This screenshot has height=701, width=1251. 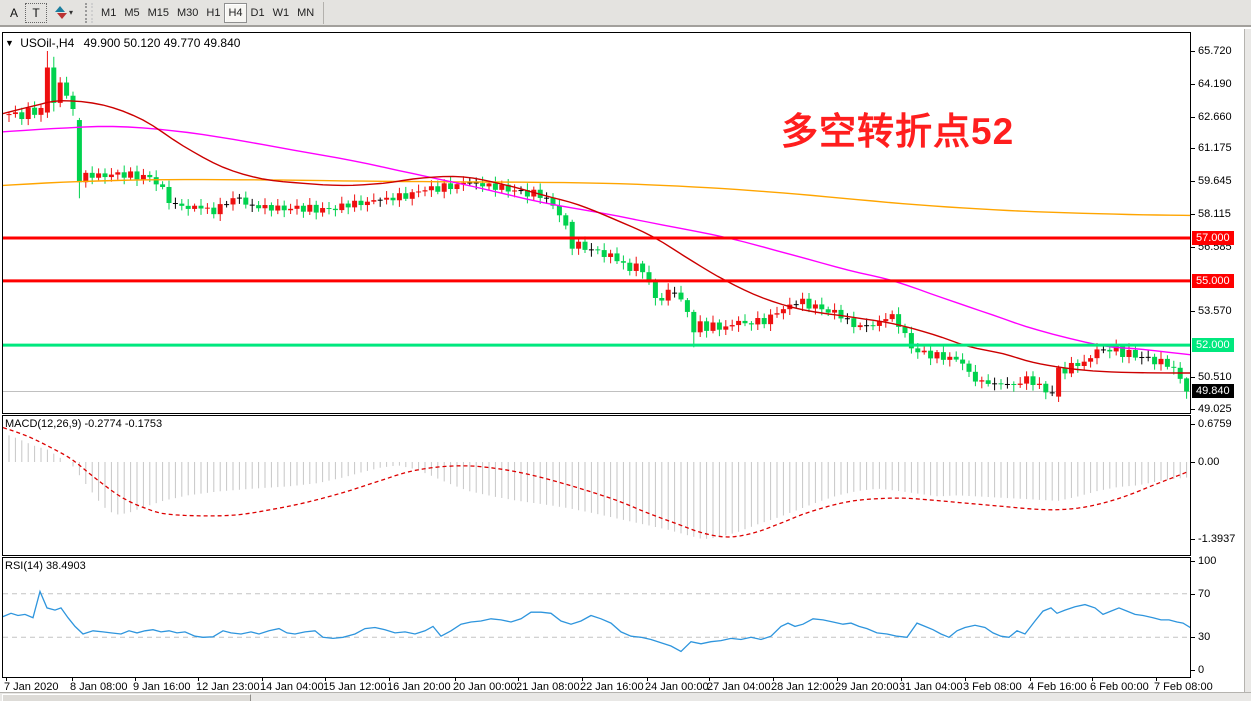 What do you see at coordinates (1201, 670) in the screenshot?
I see `rsi-tick-0: 0` at bounding box center [1201, 670].